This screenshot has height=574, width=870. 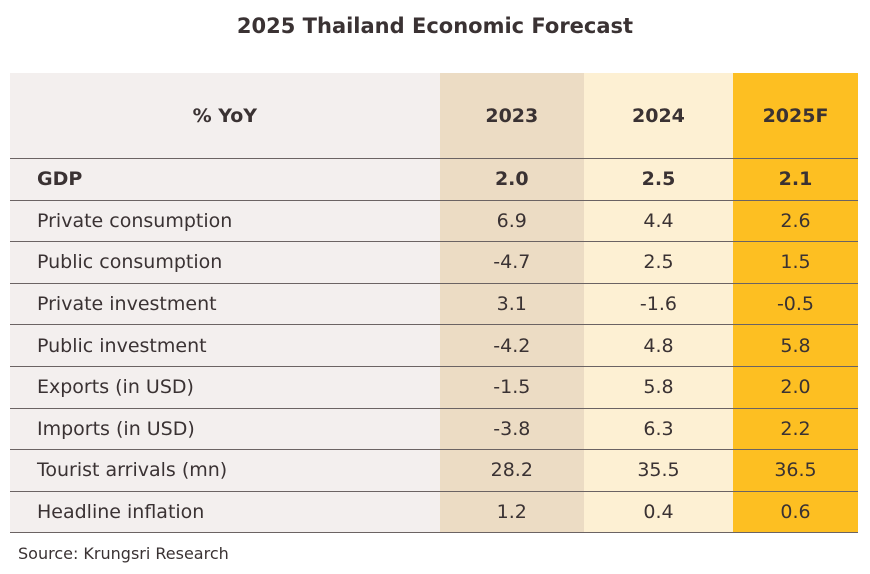 What do you see at coordinates (795, 304) in the screenshot?
I see `cell-value: -0.5` at bounding box center [795, 304].